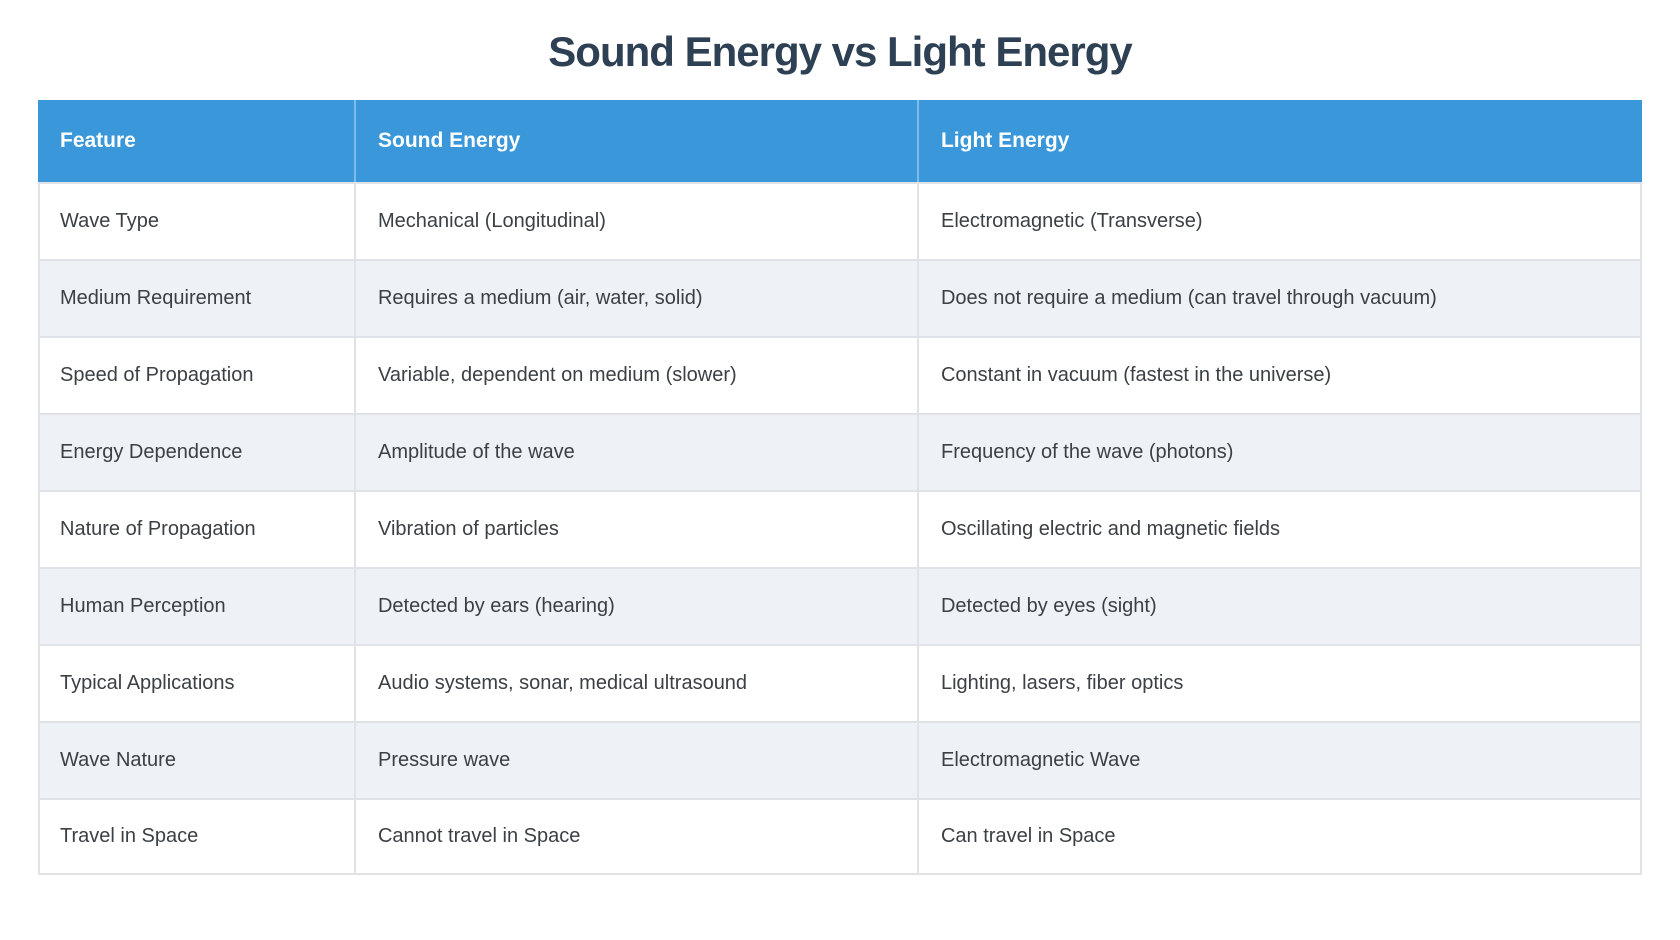 The width and height of the screenshot is (1680, 940). Describe the element at coordinates (1279, 682) in the screenshot. I see `light-energy-cell: Lighting, lasers, fiber optics` at that location.